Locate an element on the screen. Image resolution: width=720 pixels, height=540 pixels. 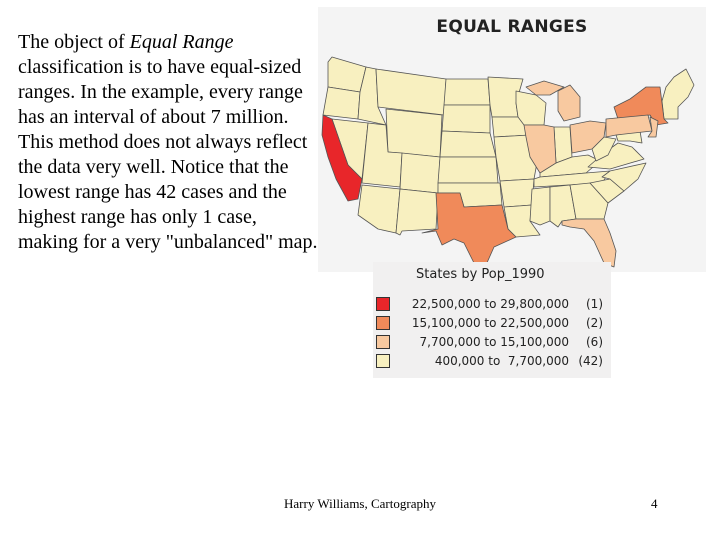
state-california is located at coordinates (342, 158).